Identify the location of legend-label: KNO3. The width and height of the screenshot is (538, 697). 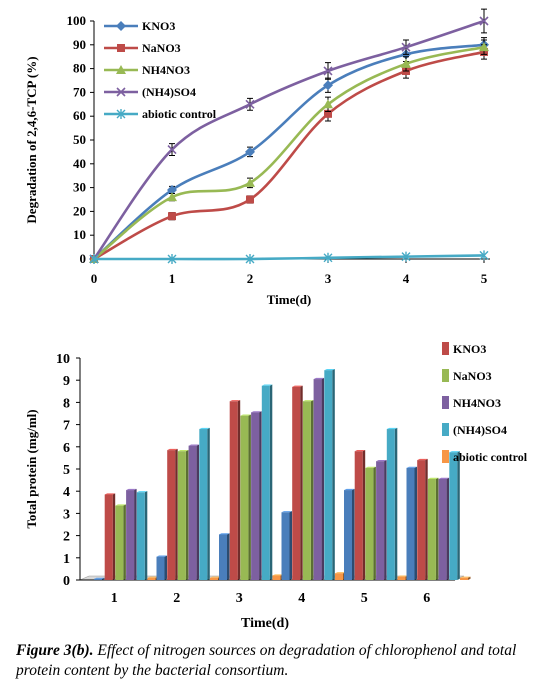
(469, 349).